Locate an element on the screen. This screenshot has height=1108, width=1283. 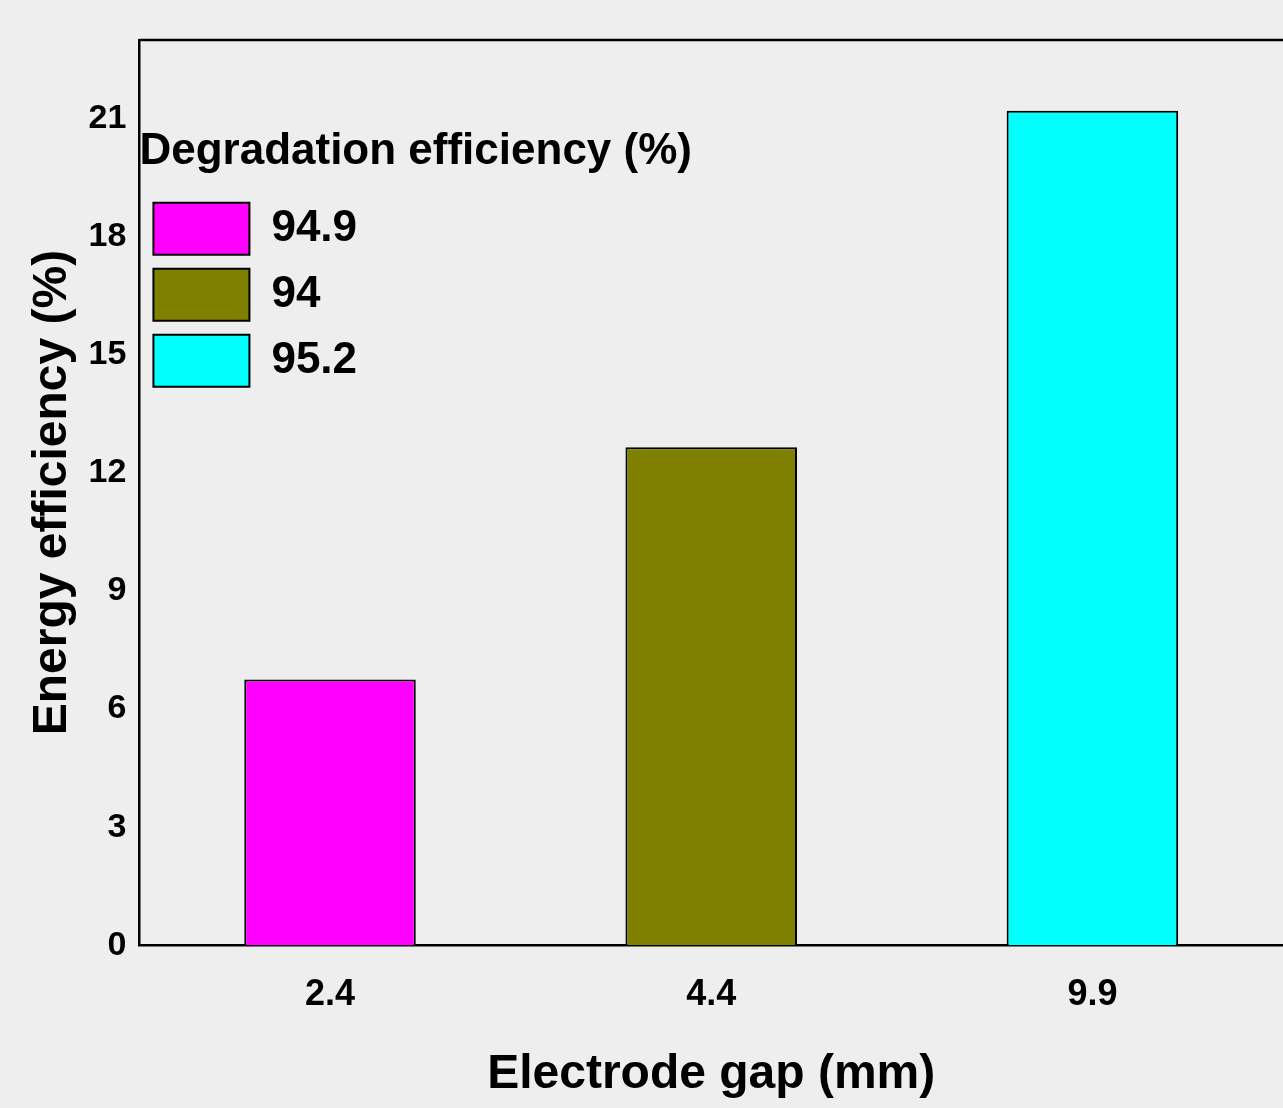
y-tick-label: 18 is located at coordinates (107, 234).